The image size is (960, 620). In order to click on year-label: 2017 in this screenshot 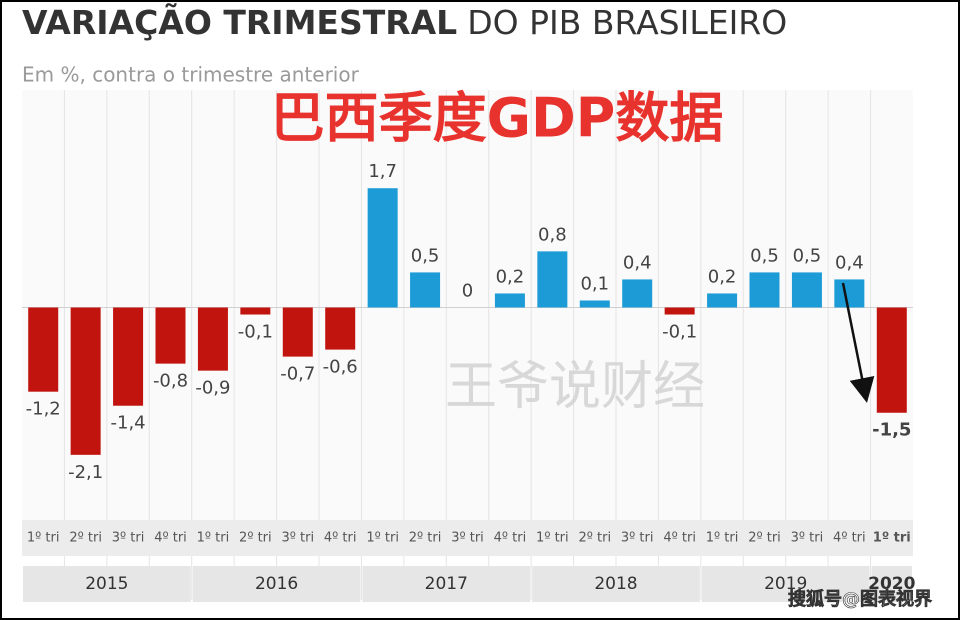, I will do `click(446, 584)`.